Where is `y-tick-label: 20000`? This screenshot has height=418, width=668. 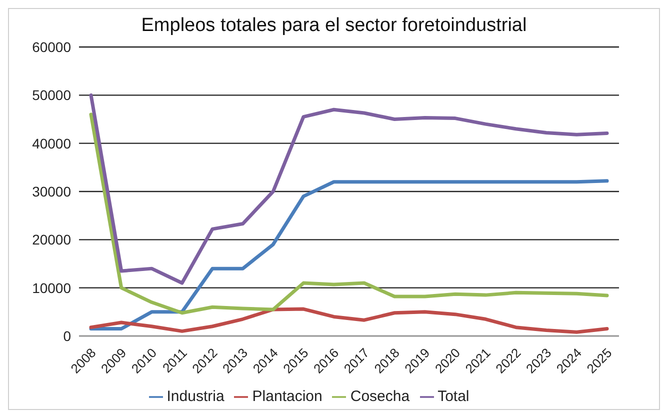
y-tick-label: 20000 is located at coordinates (52, 240).